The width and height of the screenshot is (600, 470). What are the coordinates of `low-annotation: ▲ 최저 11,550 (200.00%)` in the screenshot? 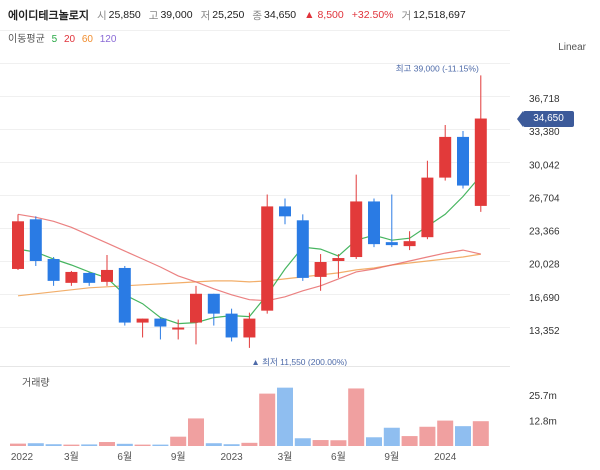 It's located at (299, 362).